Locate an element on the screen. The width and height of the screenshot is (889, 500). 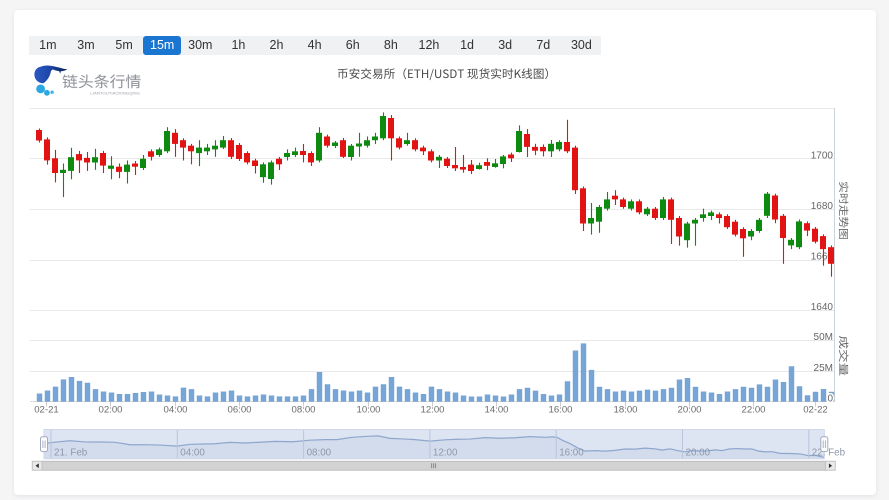
svg-text: 50M is located at coordinates (823, 337).